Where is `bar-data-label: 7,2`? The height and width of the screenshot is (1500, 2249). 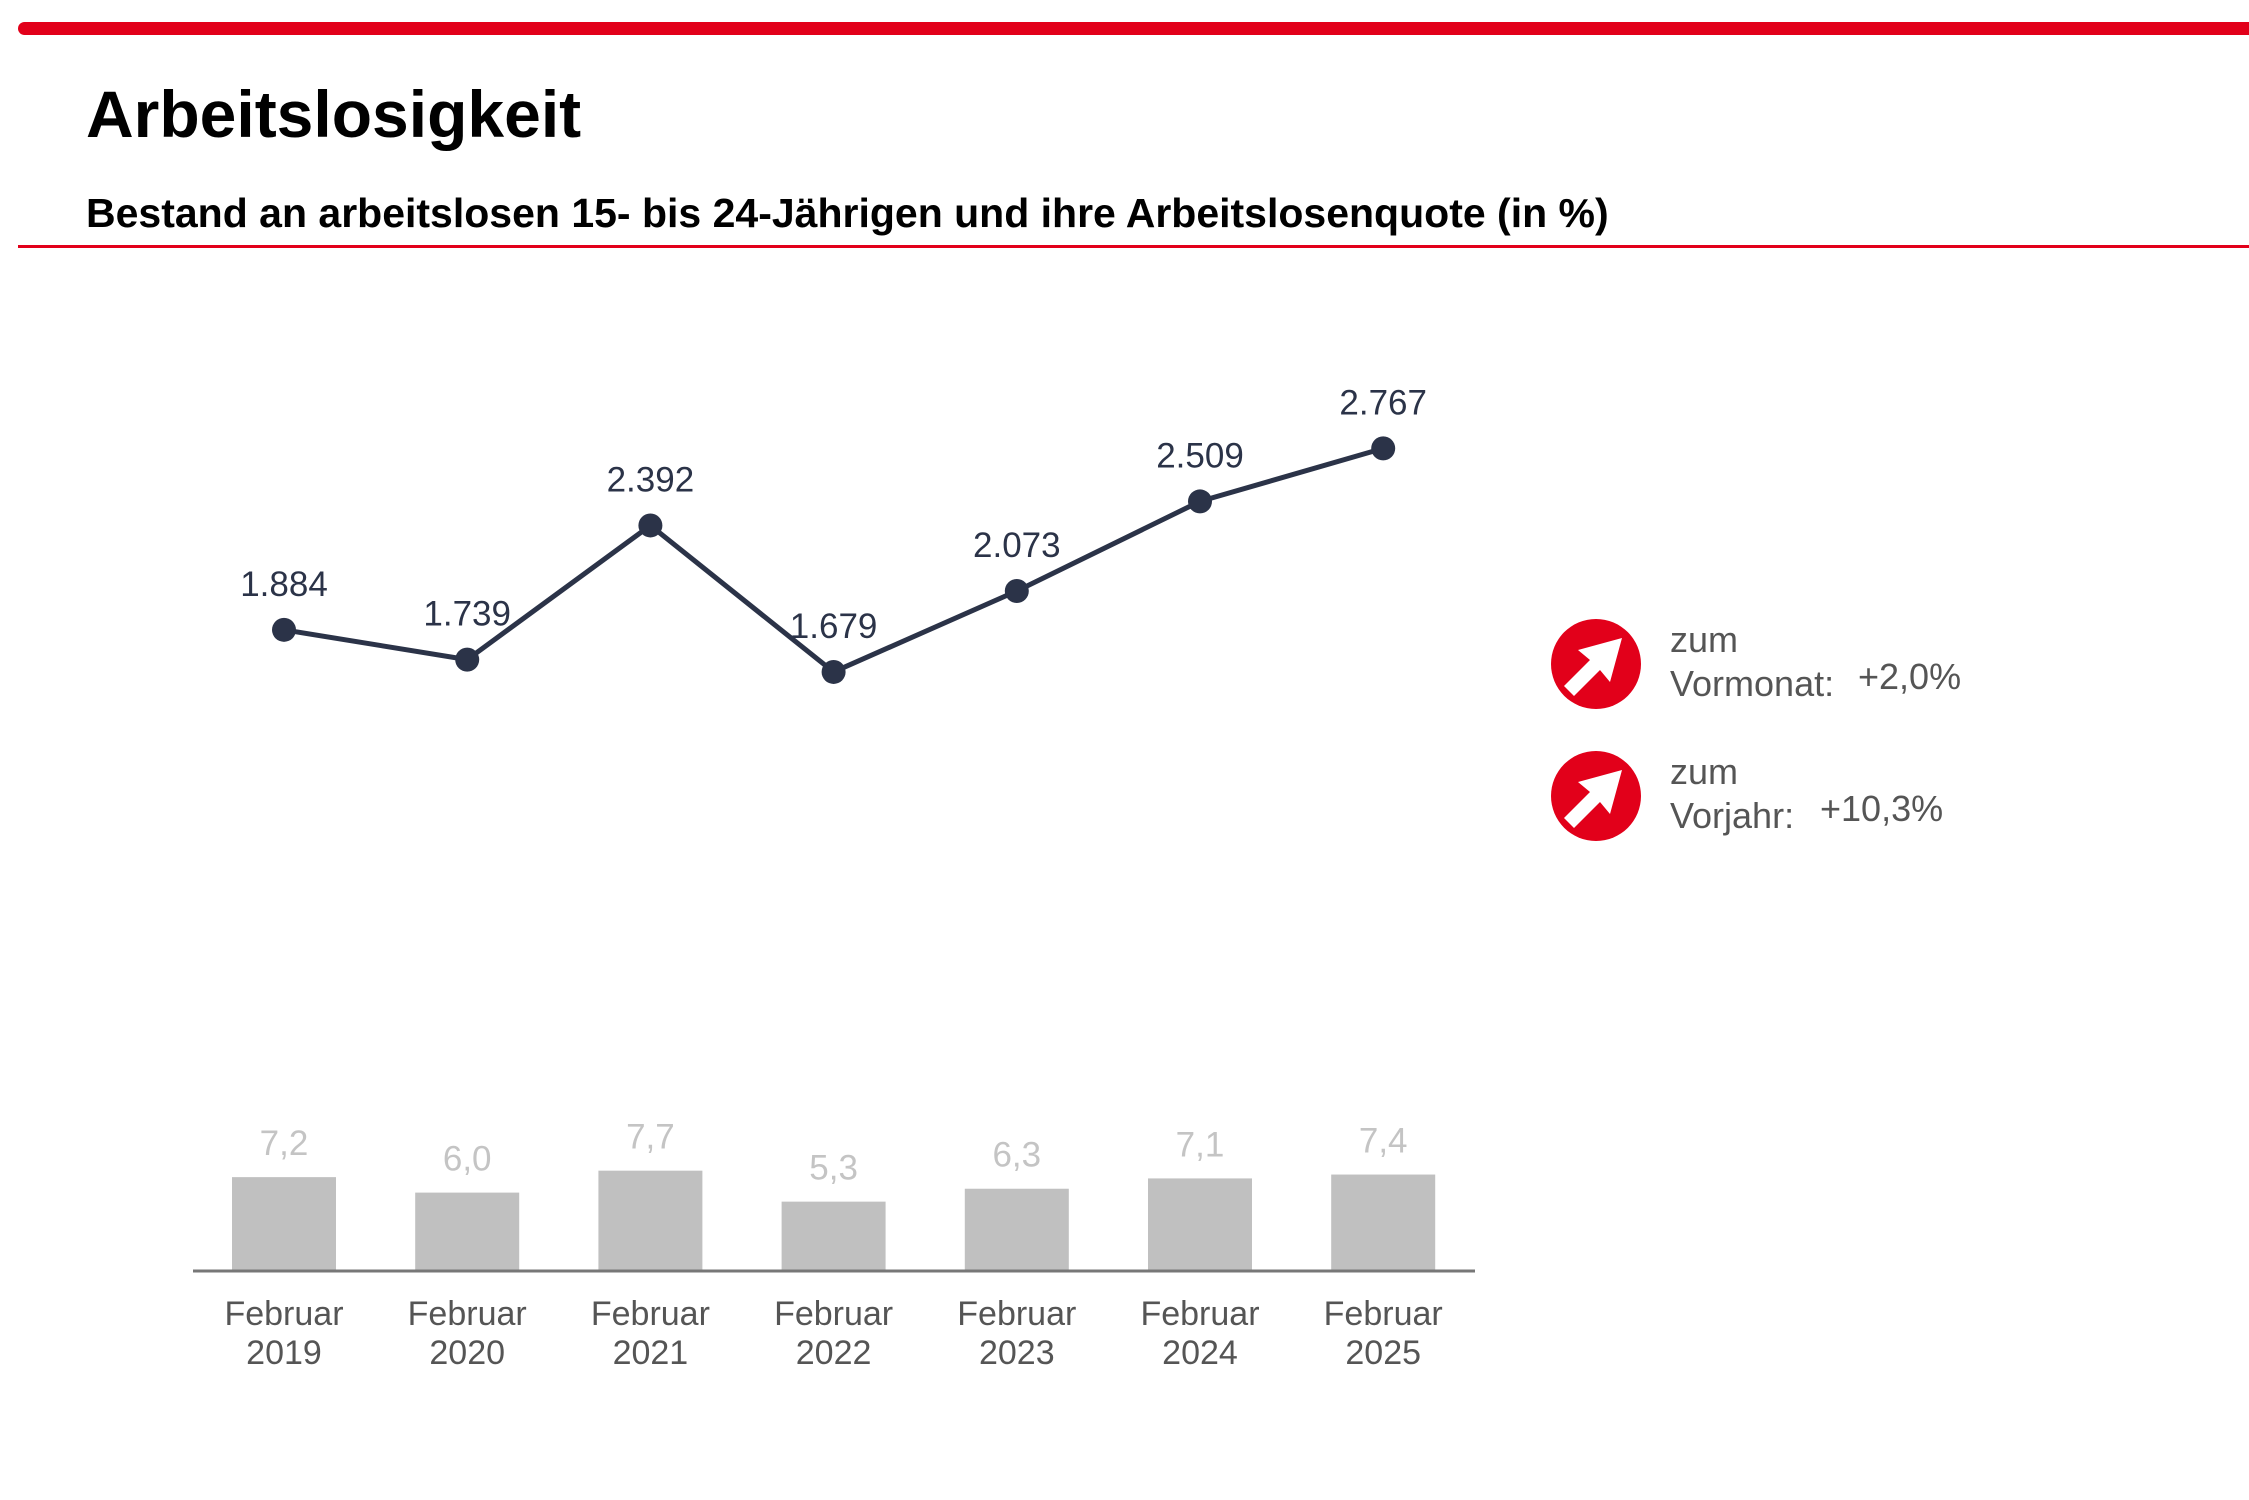
bar-data-label: 7,2 is located at coordinates (284, 1143).